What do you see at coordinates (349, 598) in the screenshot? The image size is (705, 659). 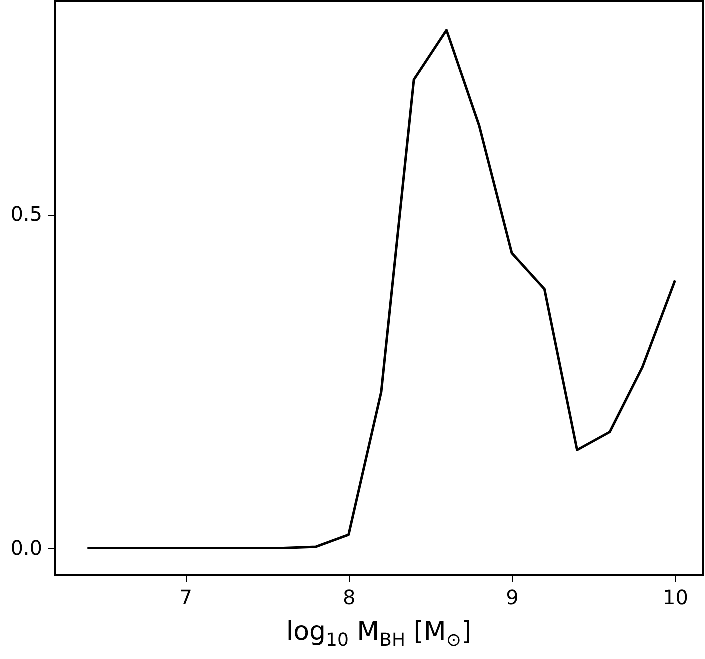 I see `x-tick-label: 8` at bounding box center [349, 598].